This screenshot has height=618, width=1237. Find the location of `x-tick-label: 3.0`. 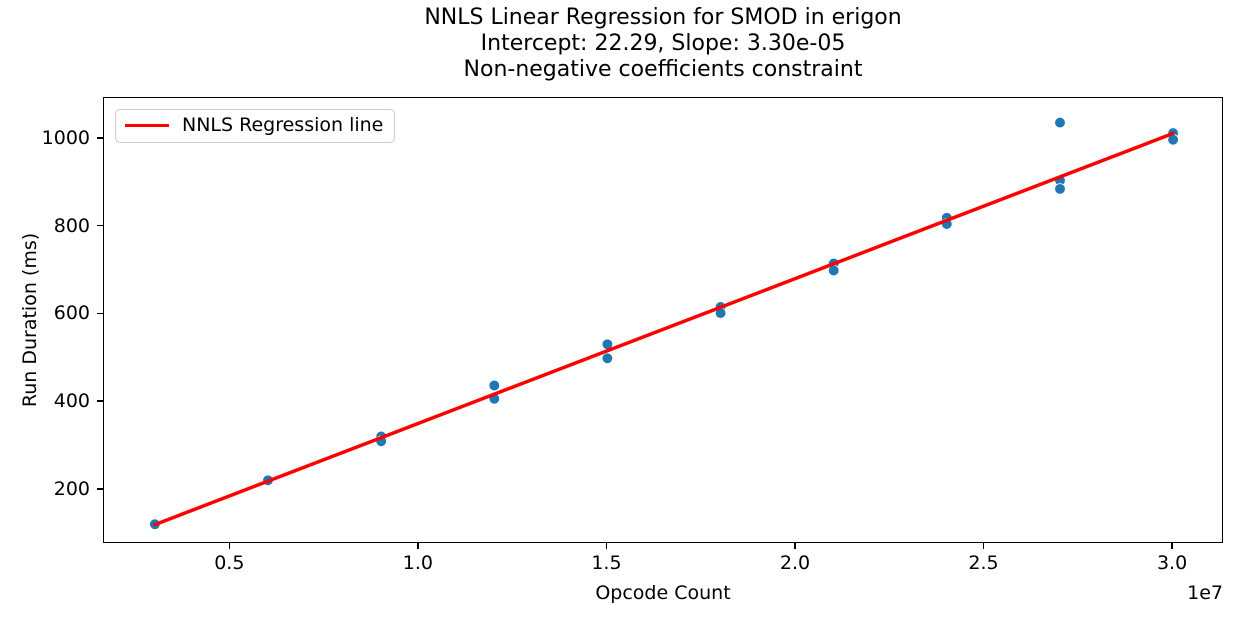

x-tick-label: 3.0 is located at coordinates (1172, 563).